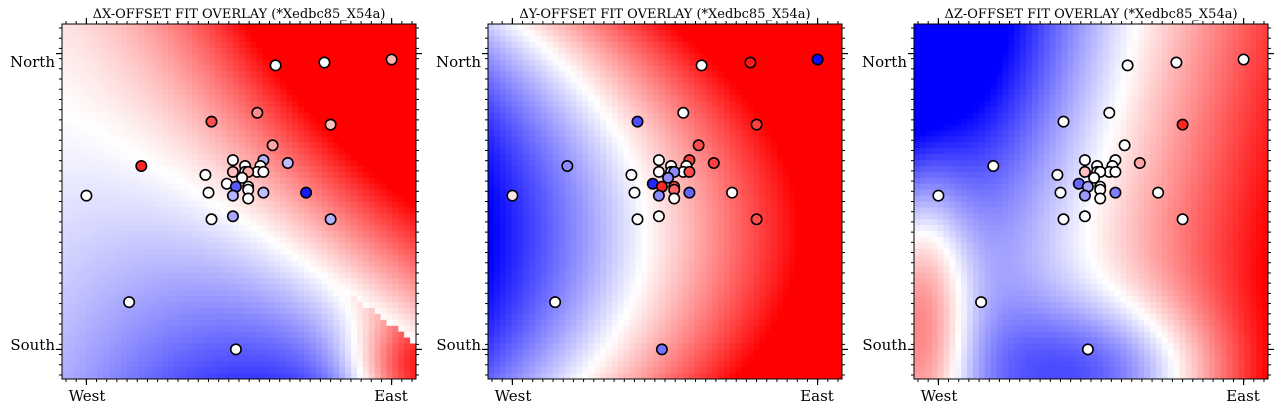  I want to click on scatter-point, so click(232, 195).